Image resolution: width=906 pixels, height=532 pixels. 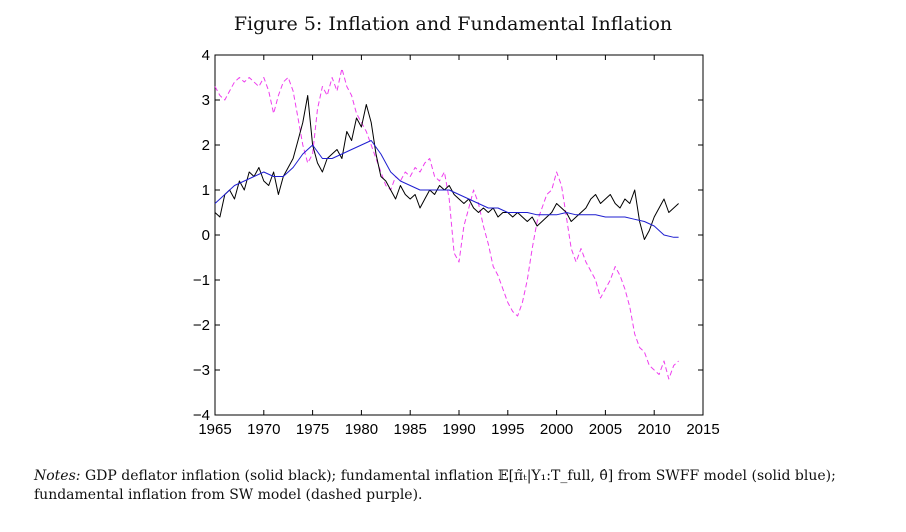 I want to click on x-tick-label: 1990, so click(x=458, y=429).